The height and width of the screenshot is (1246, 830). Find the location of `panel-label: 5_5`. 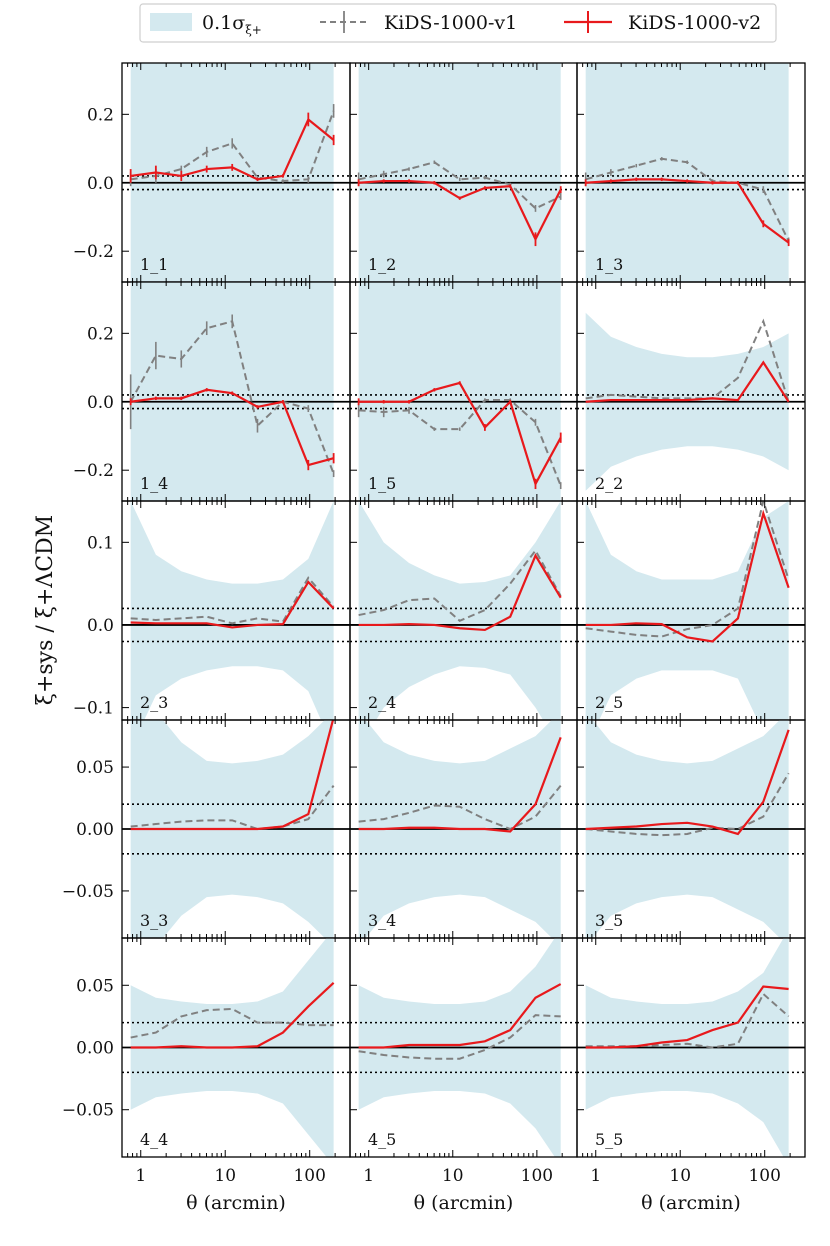

panel-label: 5_5 is located at coordinates (609, 1139).